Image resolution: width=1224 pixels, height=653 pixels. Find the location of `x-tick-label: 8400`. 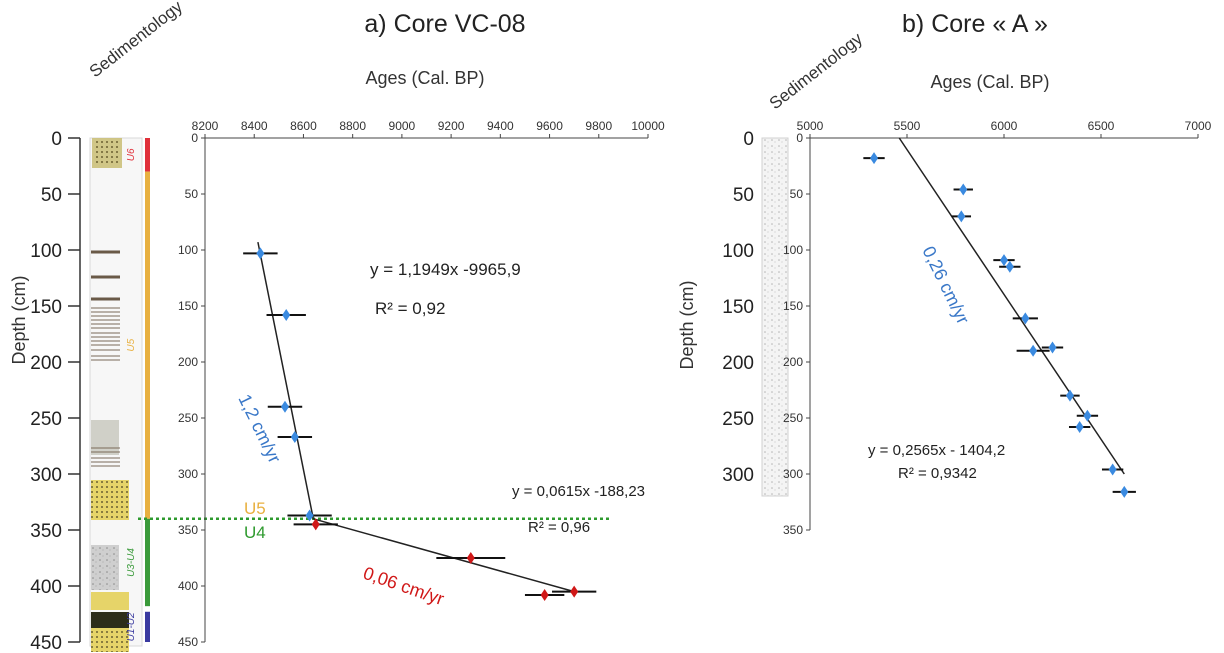

x-tick-label: 8400 is located at coordinates (254, 126).